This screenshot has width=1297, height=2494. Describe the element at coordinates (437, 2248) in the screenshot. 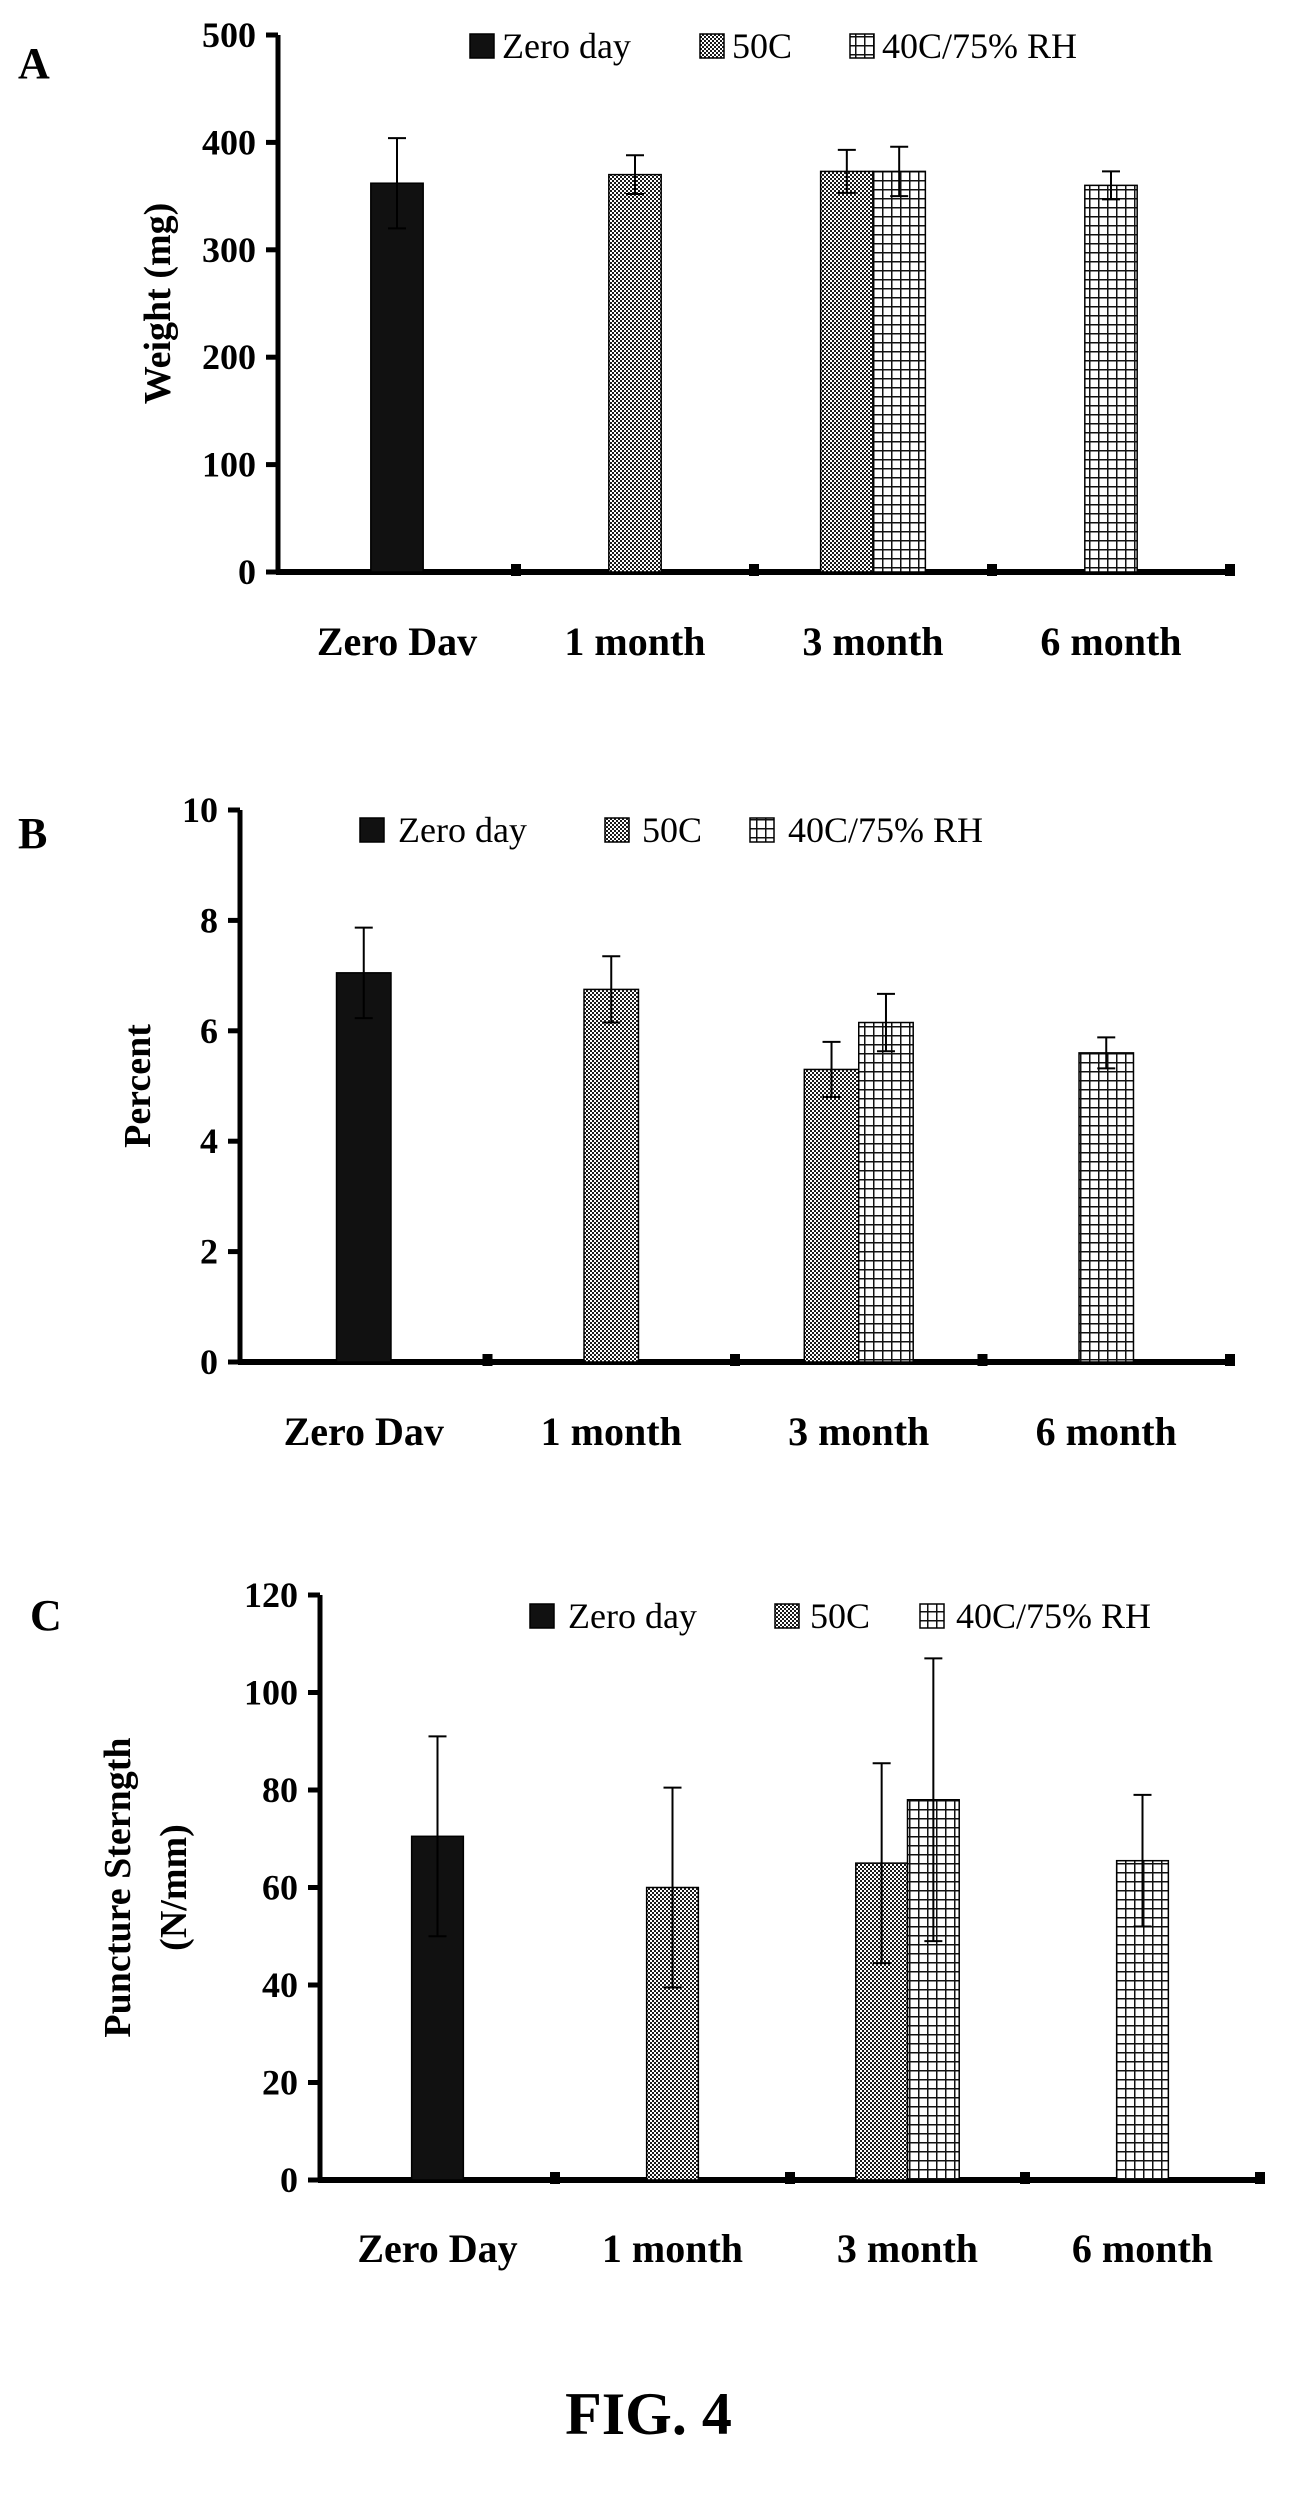

I see `x-tick-label: Zero Day` at that location.